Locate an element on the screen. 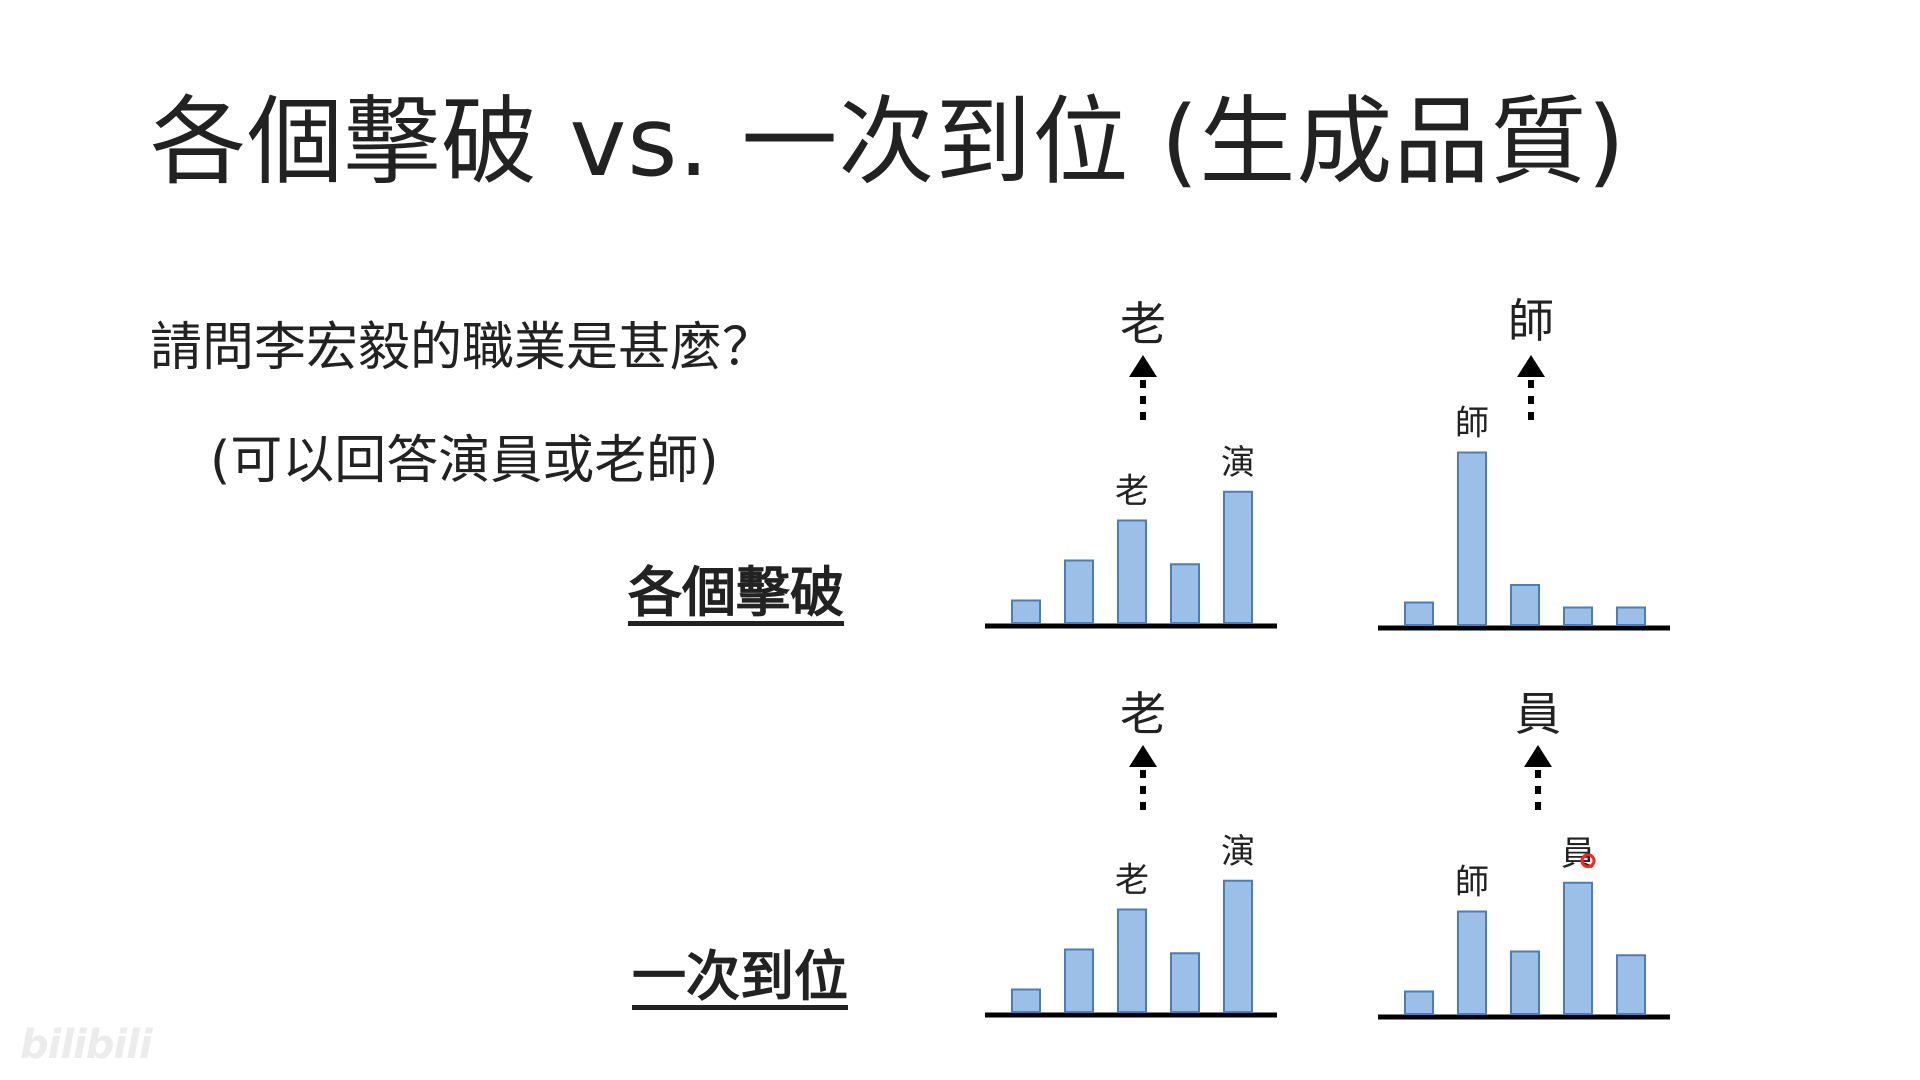  row-label-divide: 各個擊破 is located at coordinates (736, 592).